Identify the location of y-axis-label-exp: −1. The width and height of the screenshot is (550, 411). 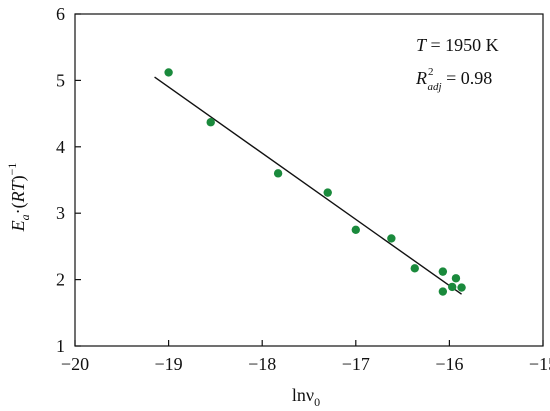
(12, 169).